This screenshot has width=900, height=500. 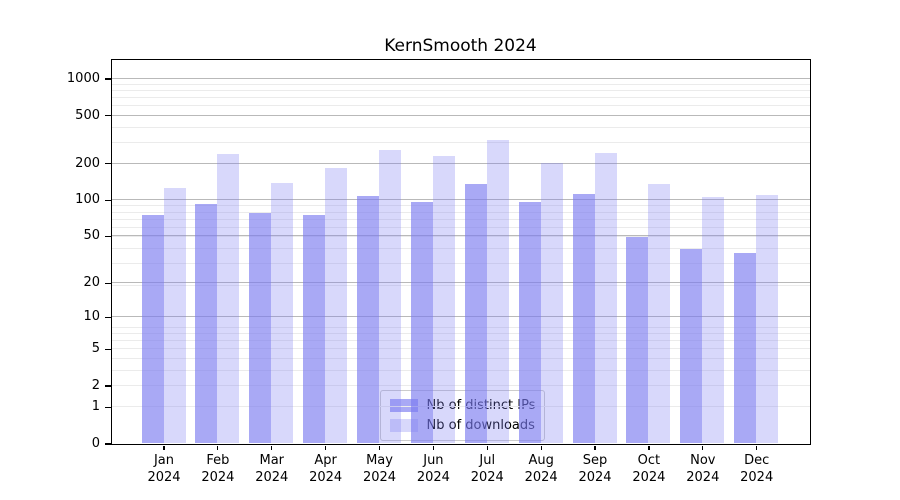 What do you see at coordinates (87, 200) in the screenshot?
I see `y-tick-label: 100` at bounding box center [87, 200].